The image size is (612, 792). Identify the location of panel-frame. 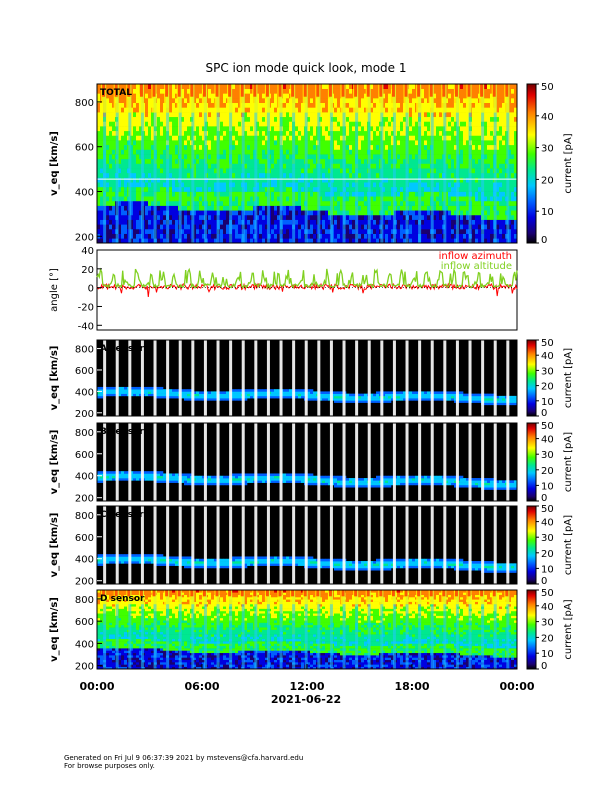
(307, 163).